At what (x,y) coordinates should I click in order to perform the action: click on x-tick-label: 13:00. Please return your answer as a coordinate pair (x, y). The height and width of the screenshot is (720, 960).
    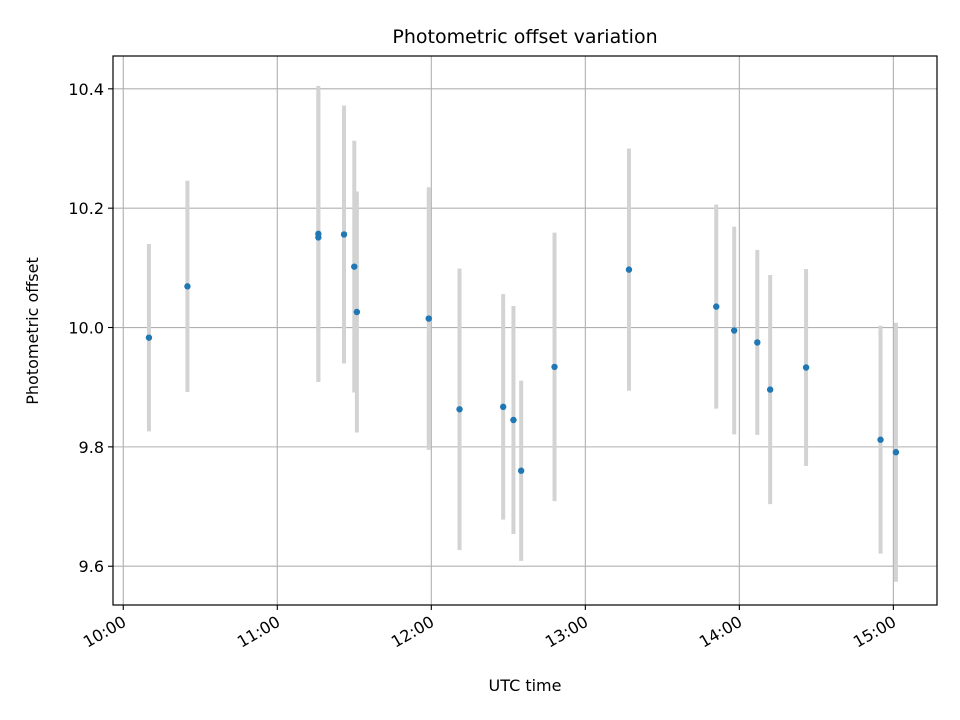
    Looking at the image, I should click on (566, 632).